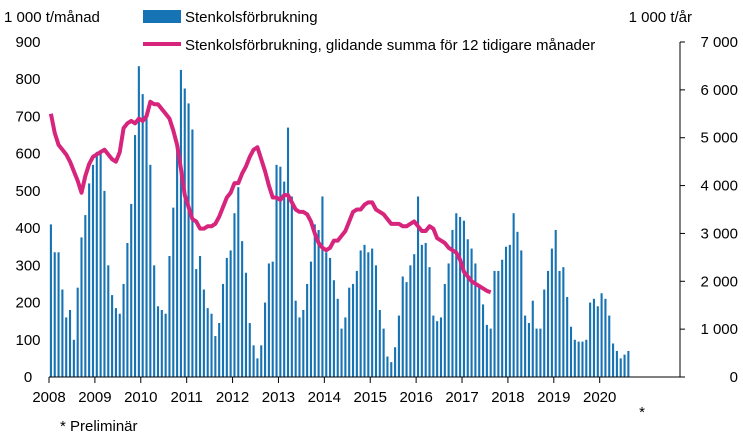 This screenshot has height=439, width=743. Describe the element at coordinates (719, 42) in the screenshot. I see `right-tick-label: 7 000` at that location.